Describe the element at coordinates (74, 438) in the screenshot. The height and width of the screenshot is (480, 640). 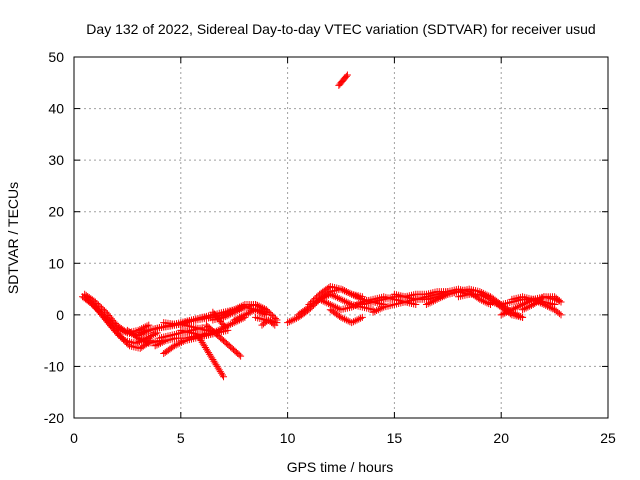
I see `x-tick-label: 0` at that location.